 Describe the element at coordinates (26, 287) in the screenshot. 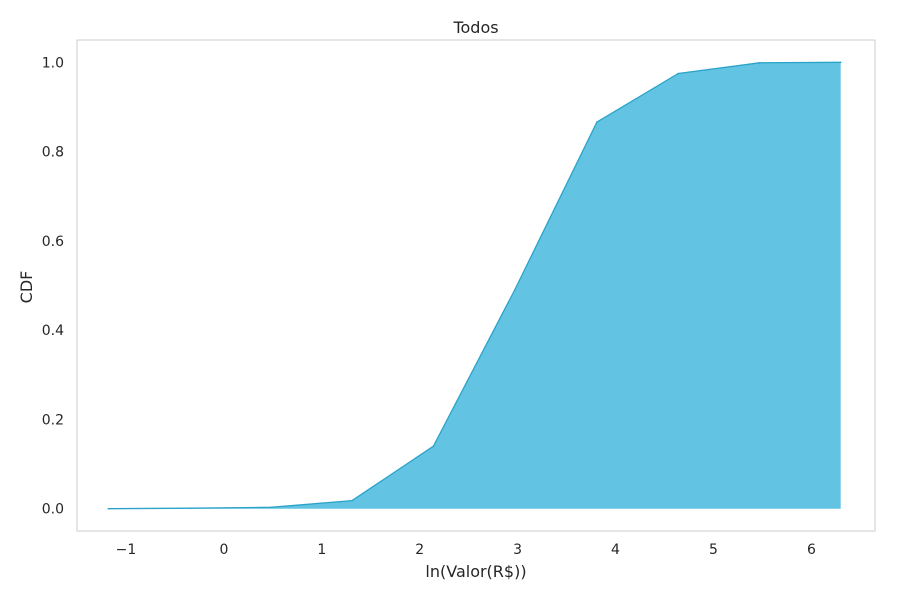

I see `y-axis-title: CDF` at that location.